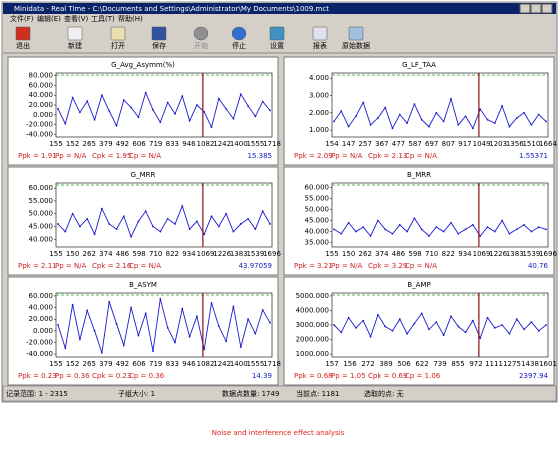 Image resolution: width=559 pixels, height=457 pixels. Describe the element at coordinates (72, 364) in the screenshot. I see `x-tick-label: 152` at that location.